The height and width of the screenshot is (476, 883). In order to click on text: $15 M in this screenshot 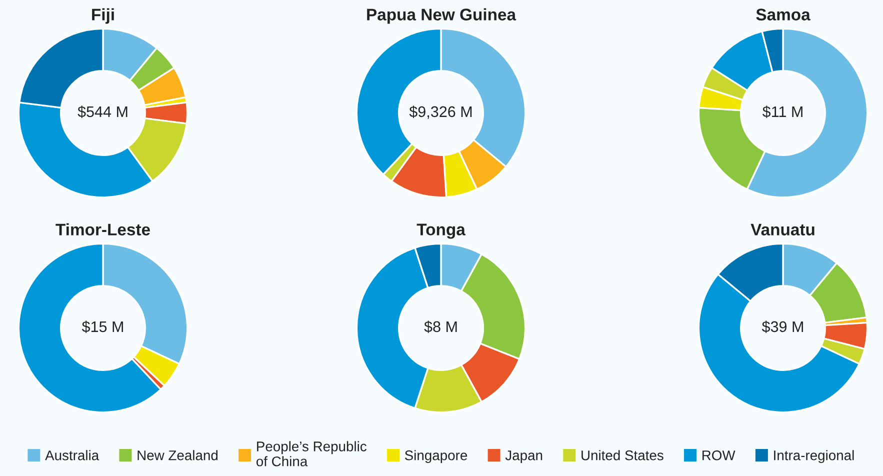, I will do `click(102, 327)`.